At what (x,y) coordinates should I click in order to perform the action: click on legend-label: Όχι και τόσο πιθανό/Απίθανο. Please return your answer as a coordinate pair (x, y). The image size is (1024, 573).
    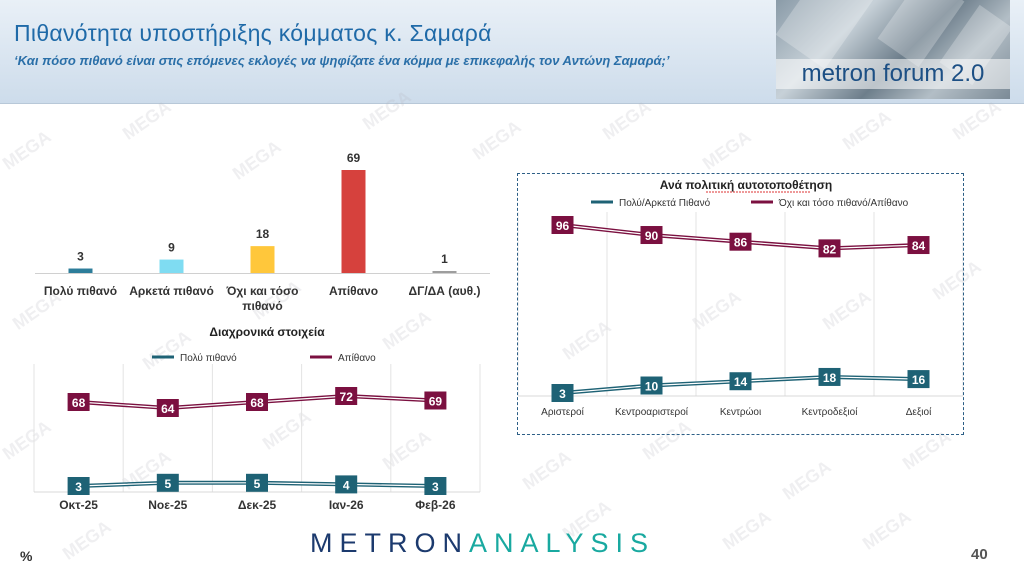
    Looking at the image, I should click on (843, 203).